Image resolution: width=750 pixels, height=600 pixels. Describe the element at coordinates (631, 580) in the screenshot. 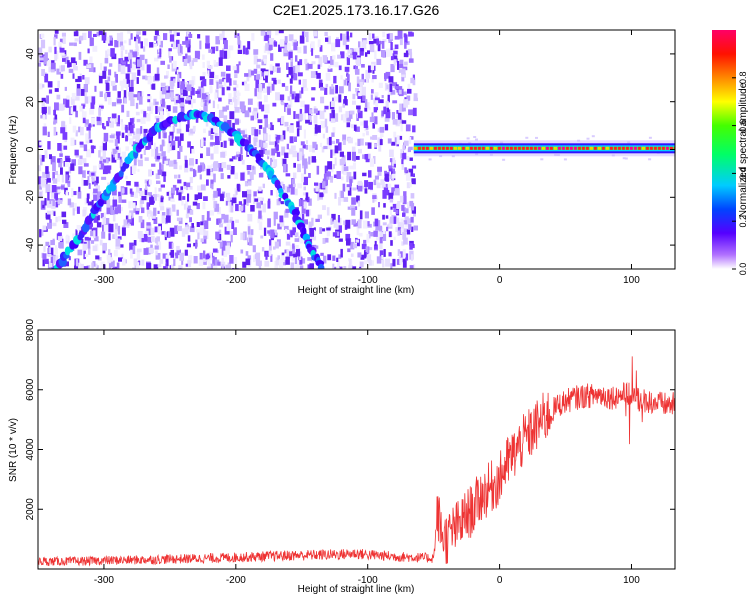

I see `snr-x-tick-label: 100` at that location.